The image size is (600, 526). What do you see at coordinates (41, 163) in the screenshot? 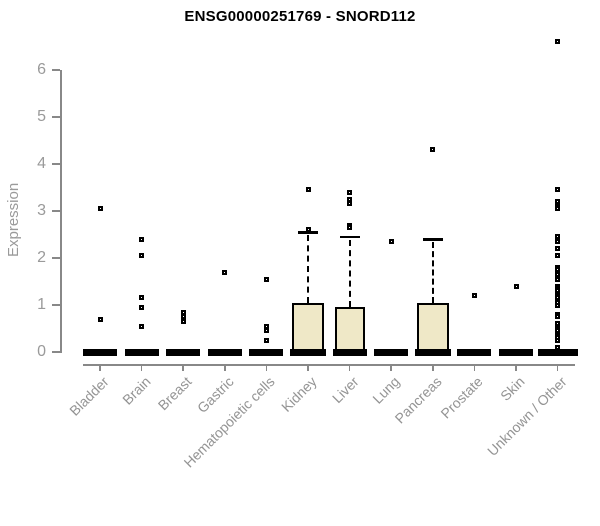
I see `y-tick-label: 4` at bounding box center [41, 163].